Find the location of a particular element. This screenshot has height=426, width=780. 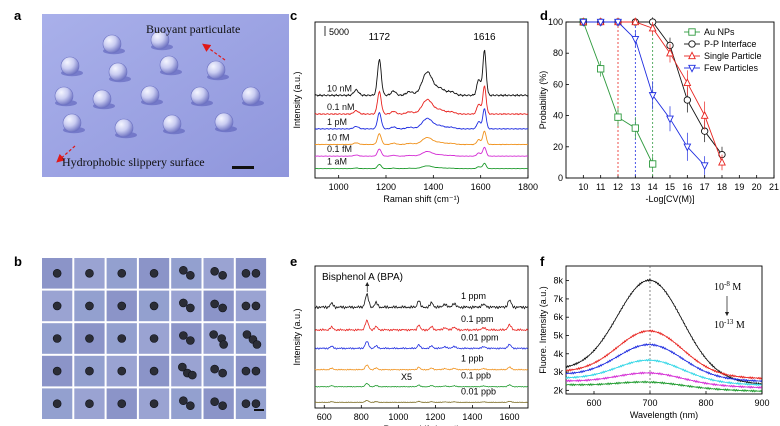

y-axis-title: Fluore. Intensity (a.u.) is located at coordinates (543, 330).